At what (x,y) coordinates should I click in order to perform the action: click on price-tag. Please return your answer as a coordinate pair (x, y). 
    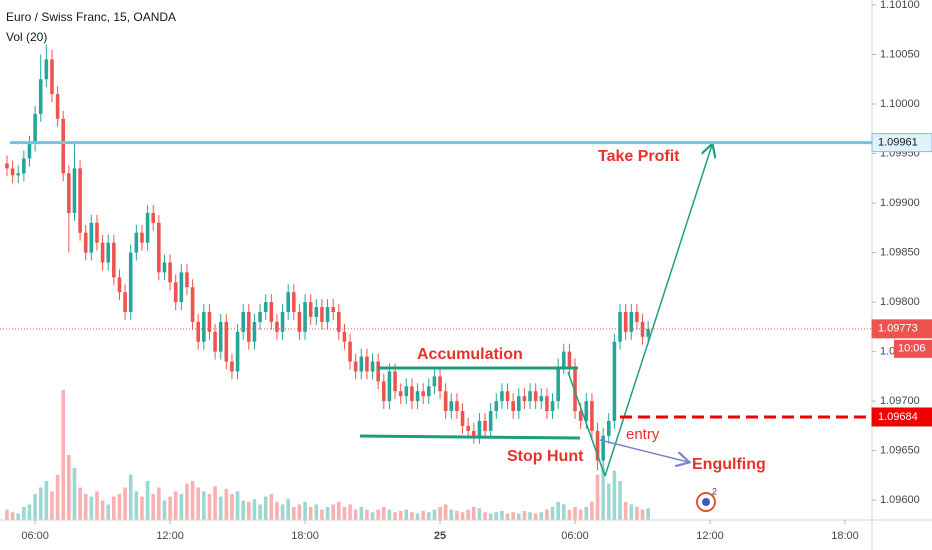
    Looking at the image, I should click on (901, 417).